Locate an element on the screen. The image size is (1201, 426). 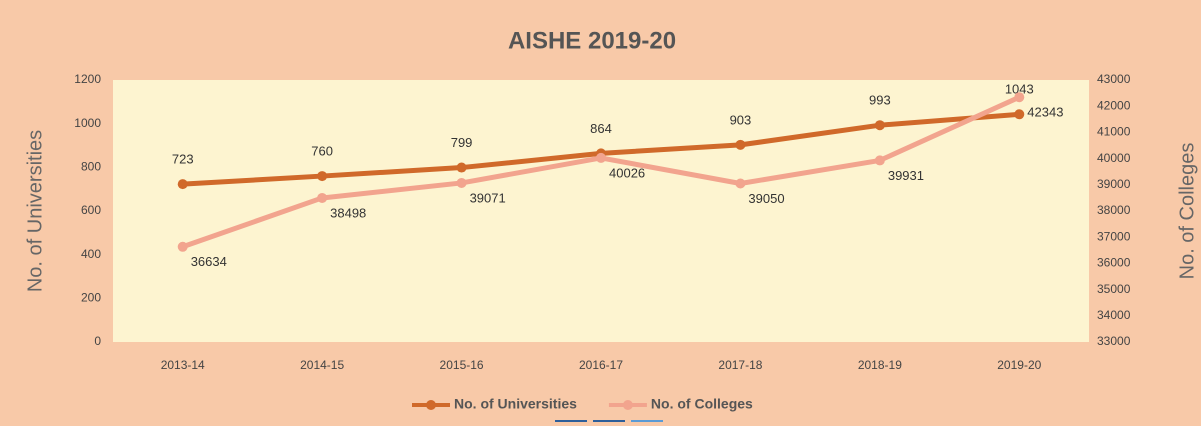
data-label: 39931 is located at coordinates (906, 175).